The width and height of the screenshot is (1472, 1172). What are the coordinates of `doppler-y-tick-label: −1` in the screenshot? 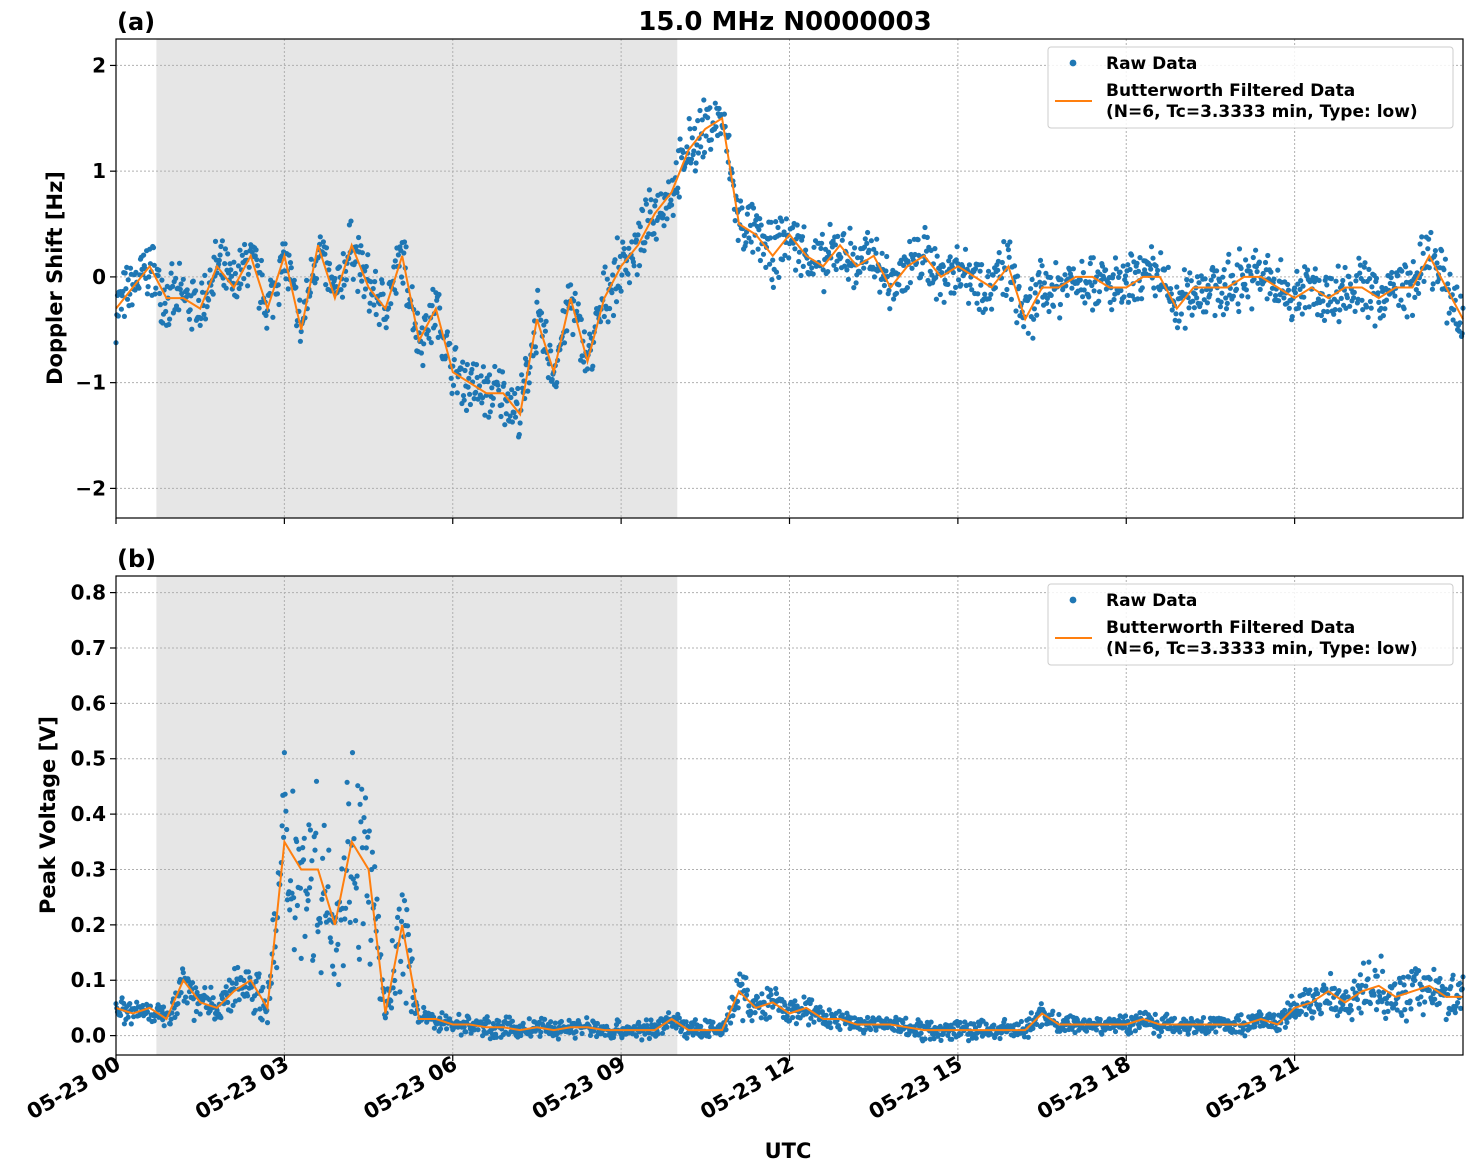 It's located at (90, 383).